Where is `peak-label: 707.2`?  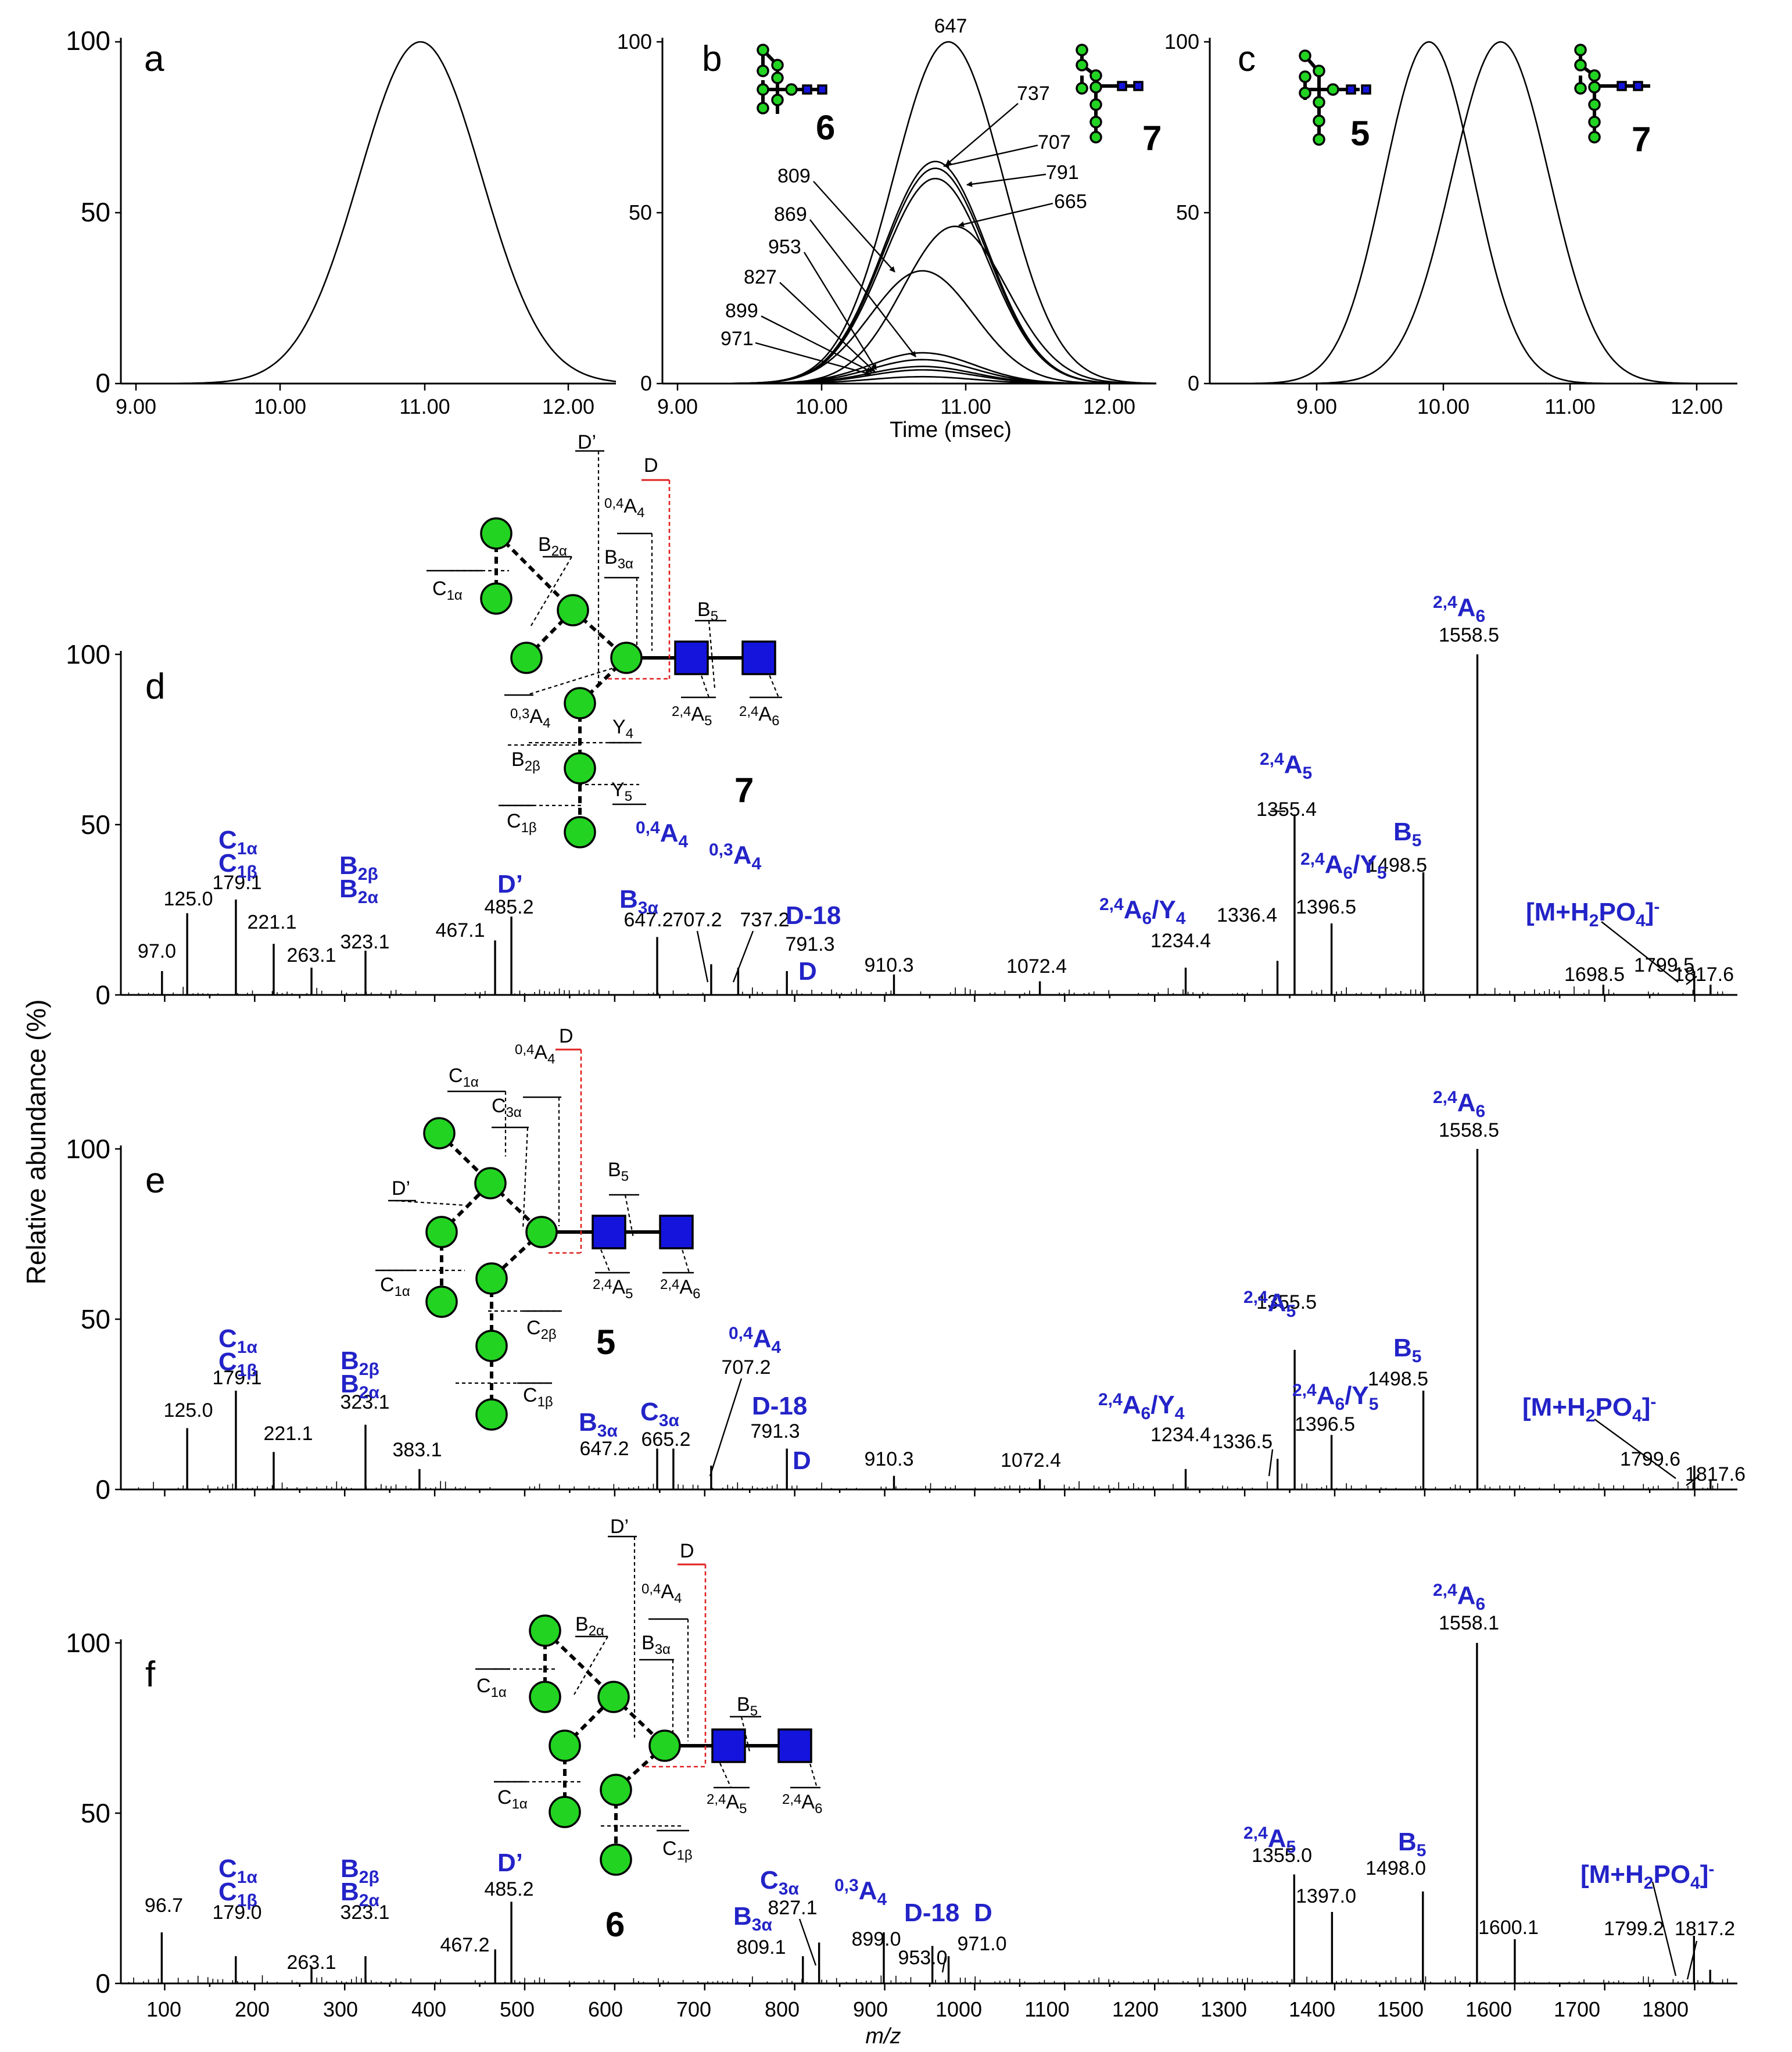 peak-label: 707.2 is located at coordinates (697, 920).